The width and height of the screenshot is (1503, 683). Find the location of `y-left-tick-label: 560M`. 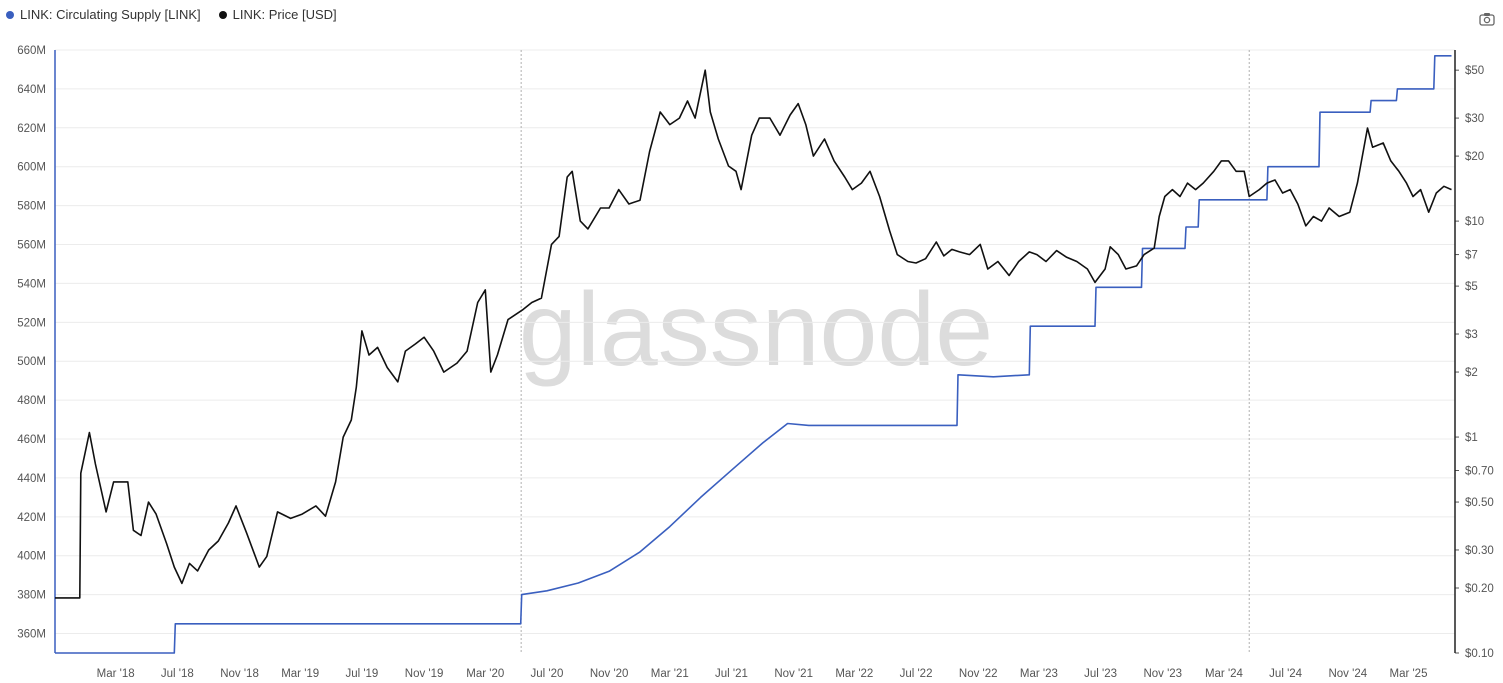

y-left-tick-label: 560M is located at coordinates (31, 246).